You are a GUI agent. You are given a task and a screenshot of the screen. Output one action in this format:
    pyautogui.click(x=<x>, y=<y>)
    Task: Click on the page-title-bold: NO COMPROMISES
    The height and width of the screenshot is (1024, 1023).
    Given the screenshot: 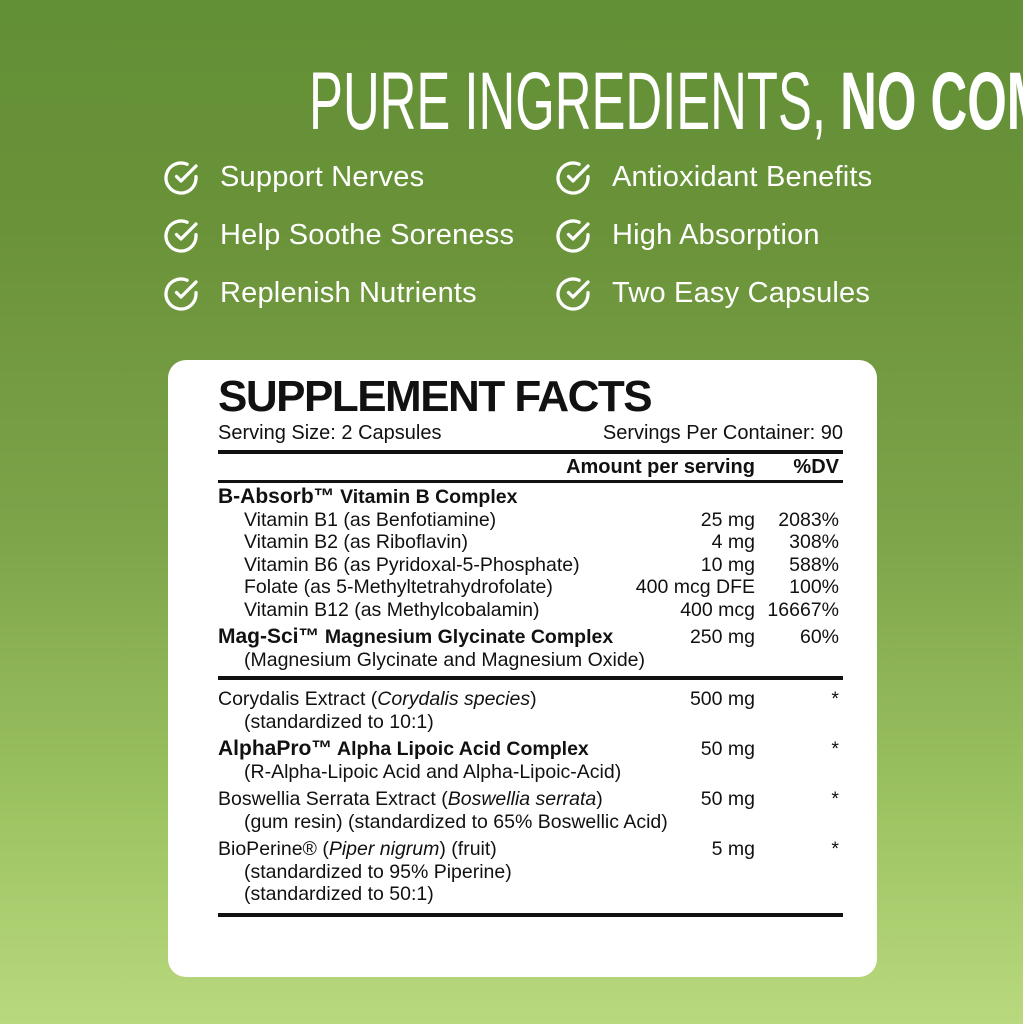 What is the action you would take?
    pyautogui.click(x=931, y=101)
    